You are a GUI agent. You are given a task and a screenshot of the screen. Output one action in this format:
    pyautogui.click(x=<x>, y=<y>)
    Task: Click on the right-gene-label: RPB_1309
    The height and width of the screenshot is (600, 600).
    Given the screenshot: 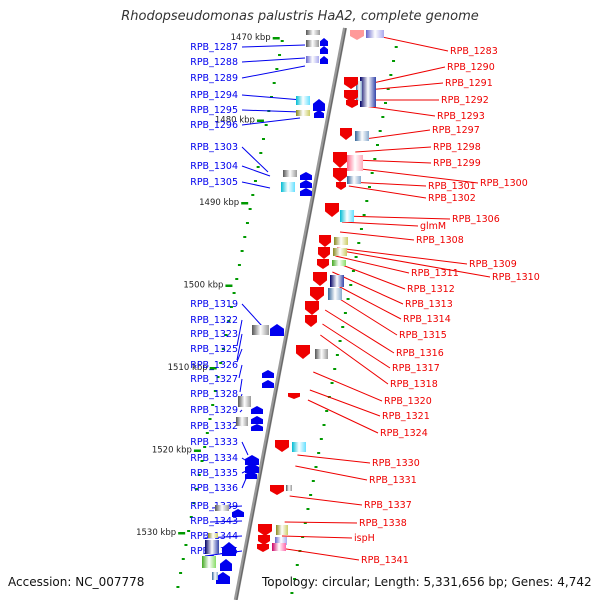 What is the action you would take?
    pyautogui.click(x=493, y=264)
    